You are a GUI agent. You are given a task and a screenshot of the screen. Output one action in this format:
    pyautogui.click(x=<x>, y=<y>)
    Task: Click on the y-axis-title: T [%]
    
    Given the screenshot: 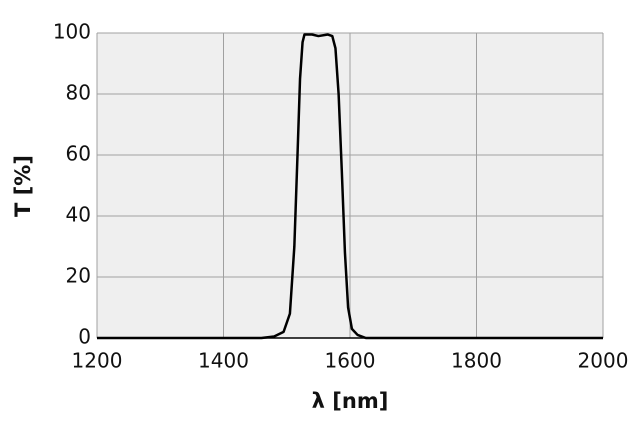 What is the action you would take?
    pyautogui.click(x=23, y=186)
    